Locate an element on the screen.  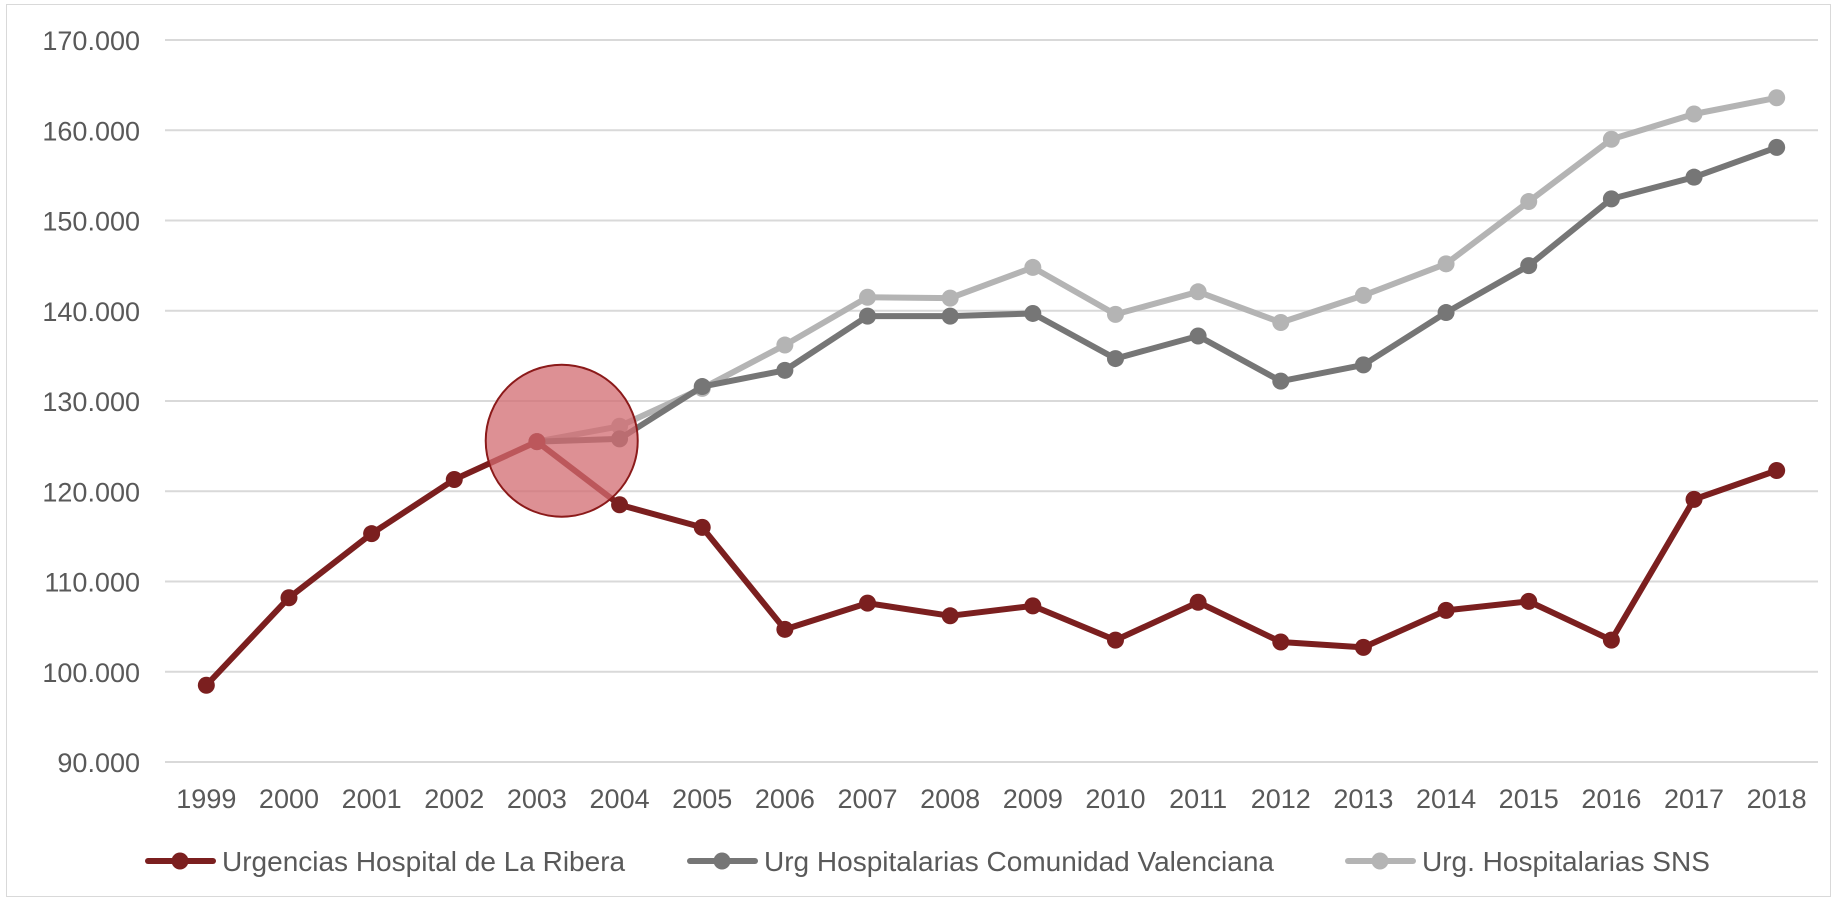
x-tick-label: 2005 is located at coordinates (702, 799).